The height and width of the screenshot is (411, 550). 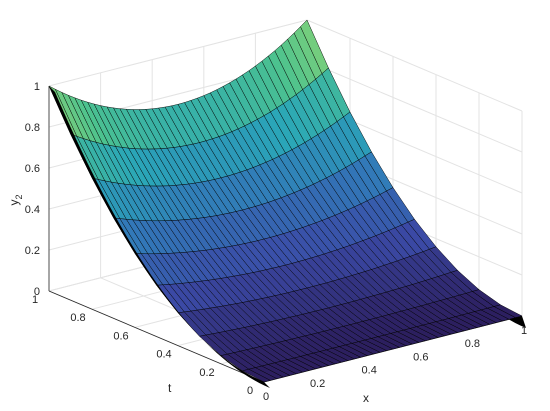 I want to click on z-axis-label: y2, so click(x=15, y=199).